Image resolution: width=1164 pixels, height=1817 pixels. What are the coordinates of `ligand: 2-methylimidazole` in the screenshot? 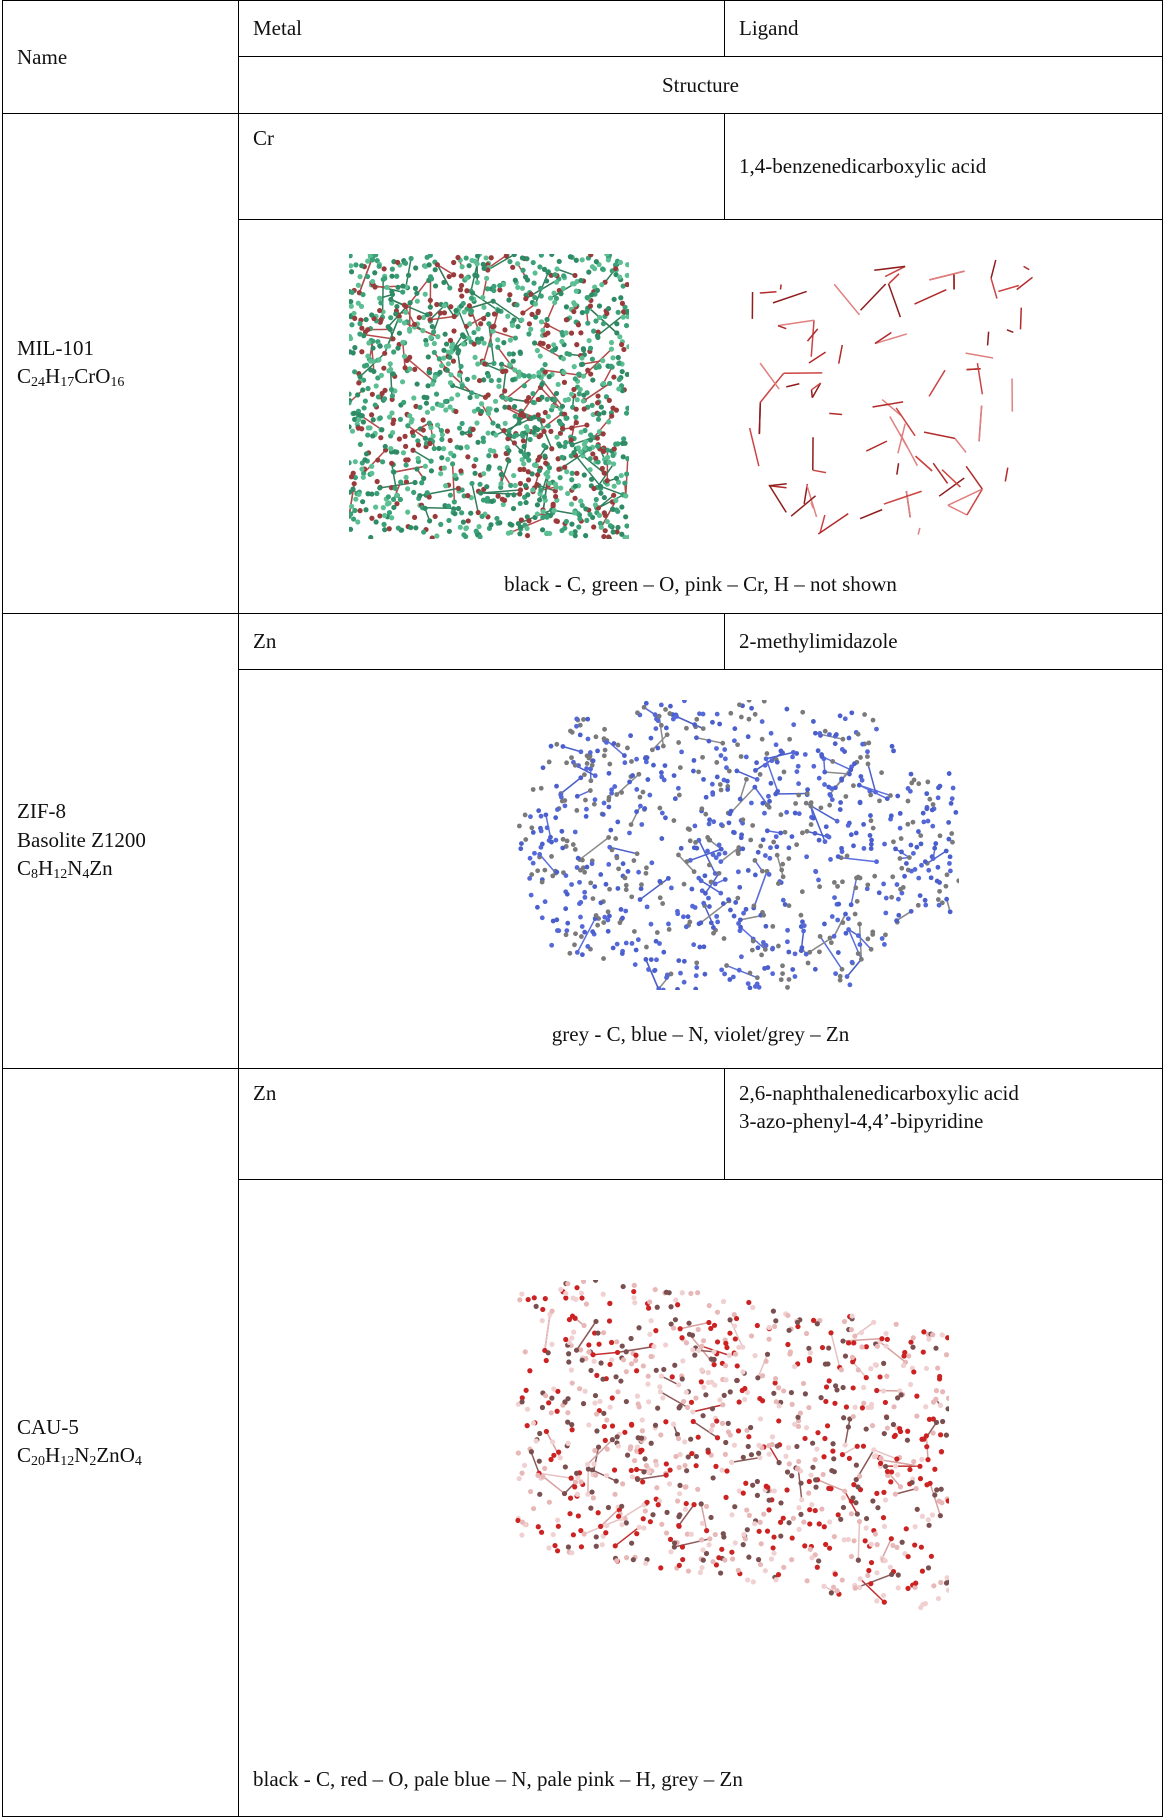 It's located at (944, 642).